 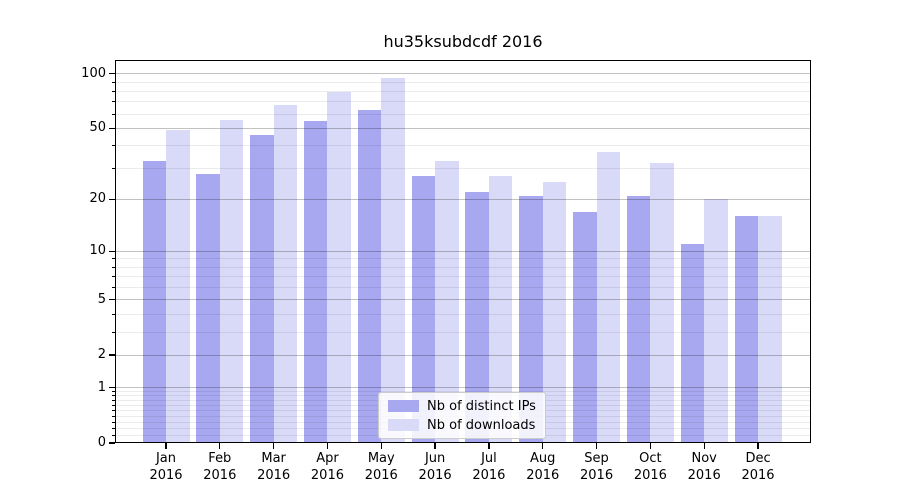 What do you see at coordinates (327, 467) in the screenshot?
I see `x-tick-label-apr: Apr 2016` at bounding box center [327, 467].